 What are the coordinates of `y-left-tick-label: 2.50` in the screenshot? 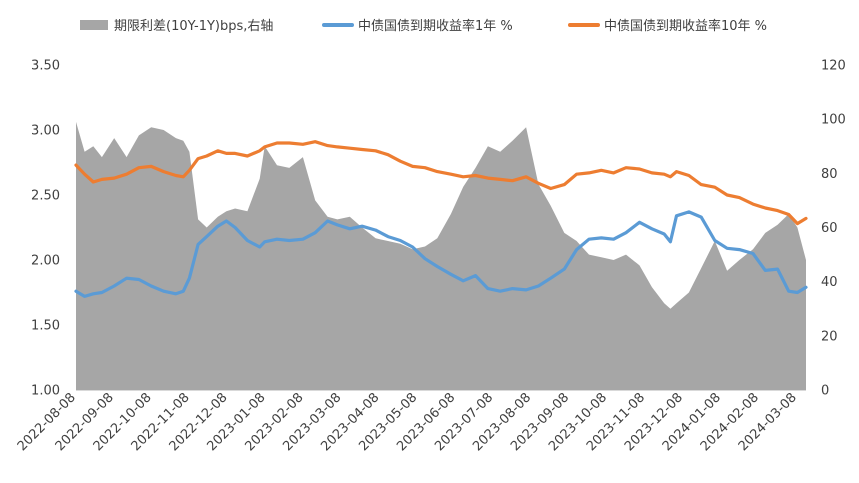 It's located at (45, 196).